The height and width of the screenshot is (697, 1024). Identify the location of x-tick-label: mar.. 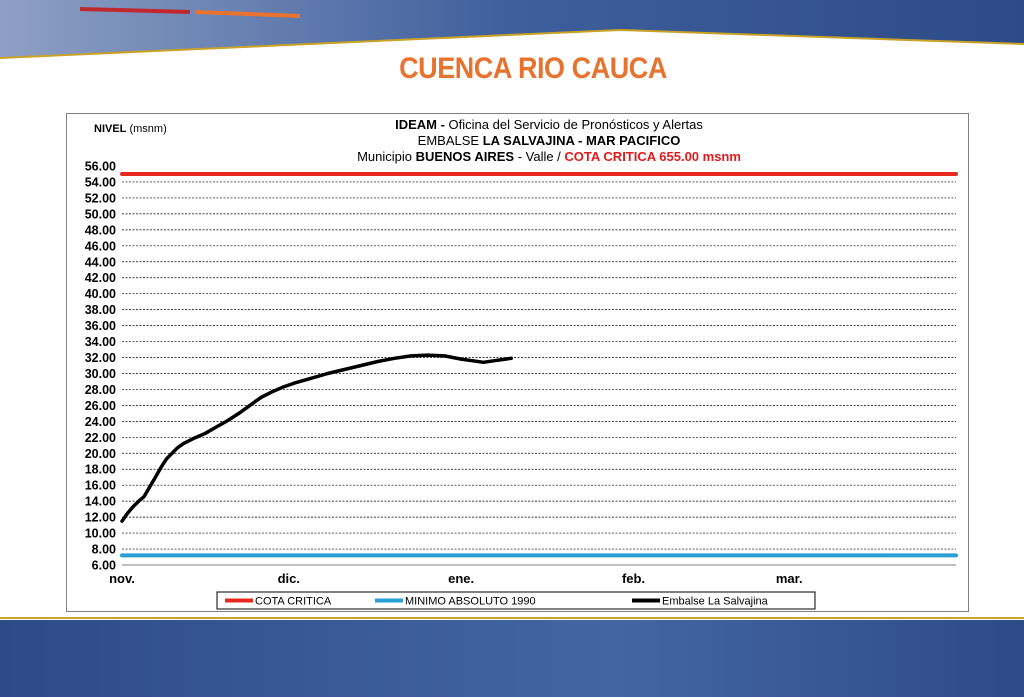
(789, 578).